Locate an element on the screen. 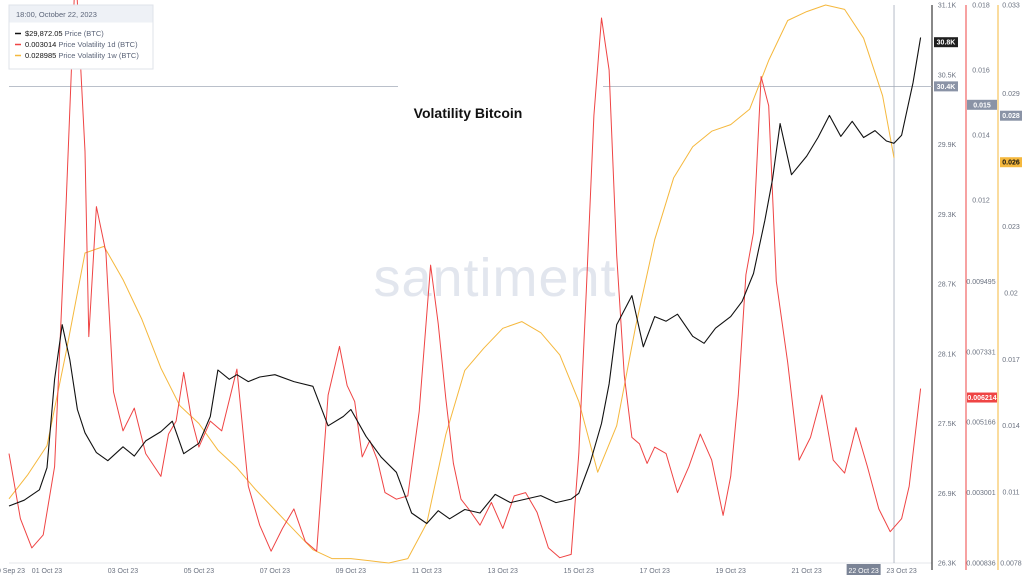 Image resolution: width=1024 pixels, height=577 pixels. price-axis-tick-label: 29.9K is located at coordinates (947, 145).